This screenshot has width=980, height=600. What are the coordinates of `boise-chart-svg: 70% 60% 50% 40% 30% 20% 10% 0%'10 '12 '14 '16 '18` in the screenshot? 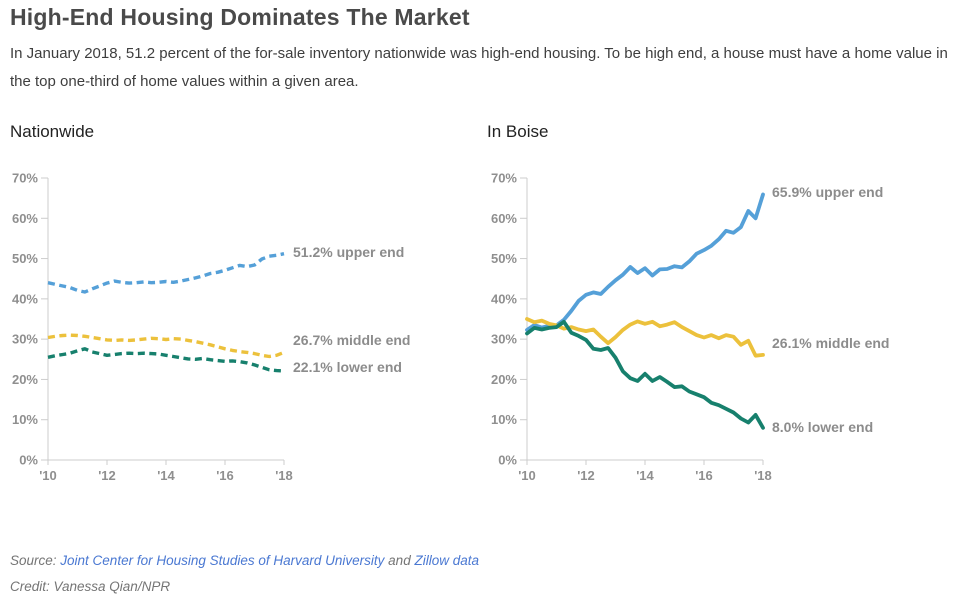 It's located at (631, 327).